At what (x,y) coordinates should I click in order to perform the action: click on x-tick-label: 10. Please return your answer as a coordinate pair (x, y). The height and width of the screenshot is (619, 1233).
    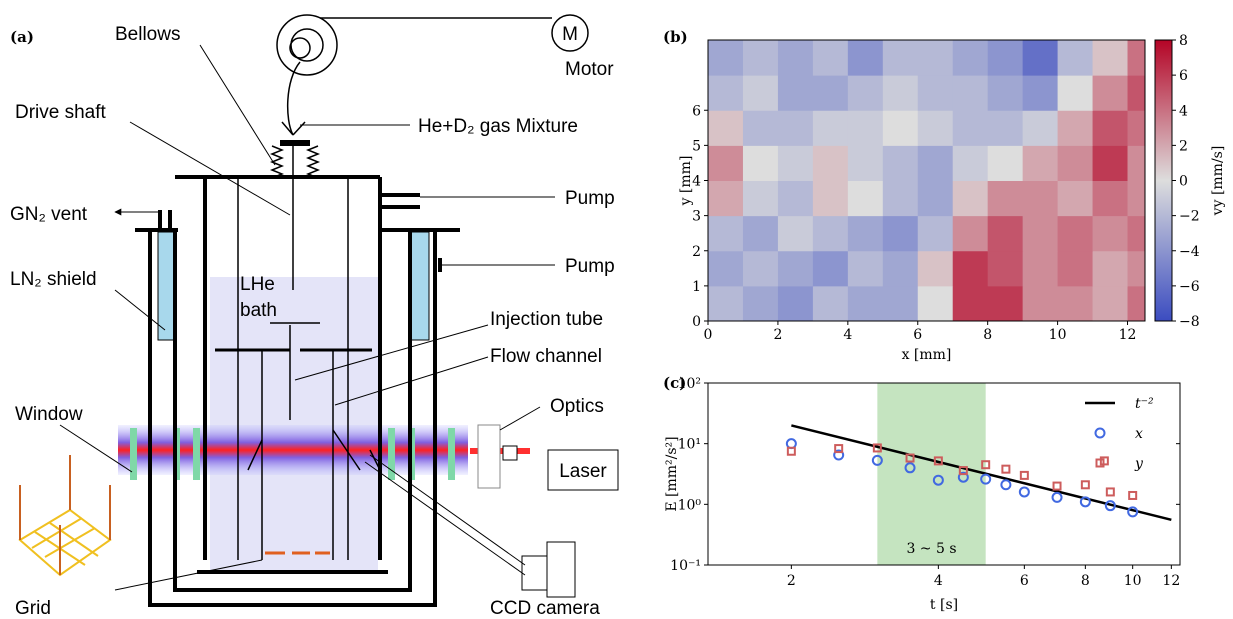
    Looking at the image, I should click on (1058, 335).